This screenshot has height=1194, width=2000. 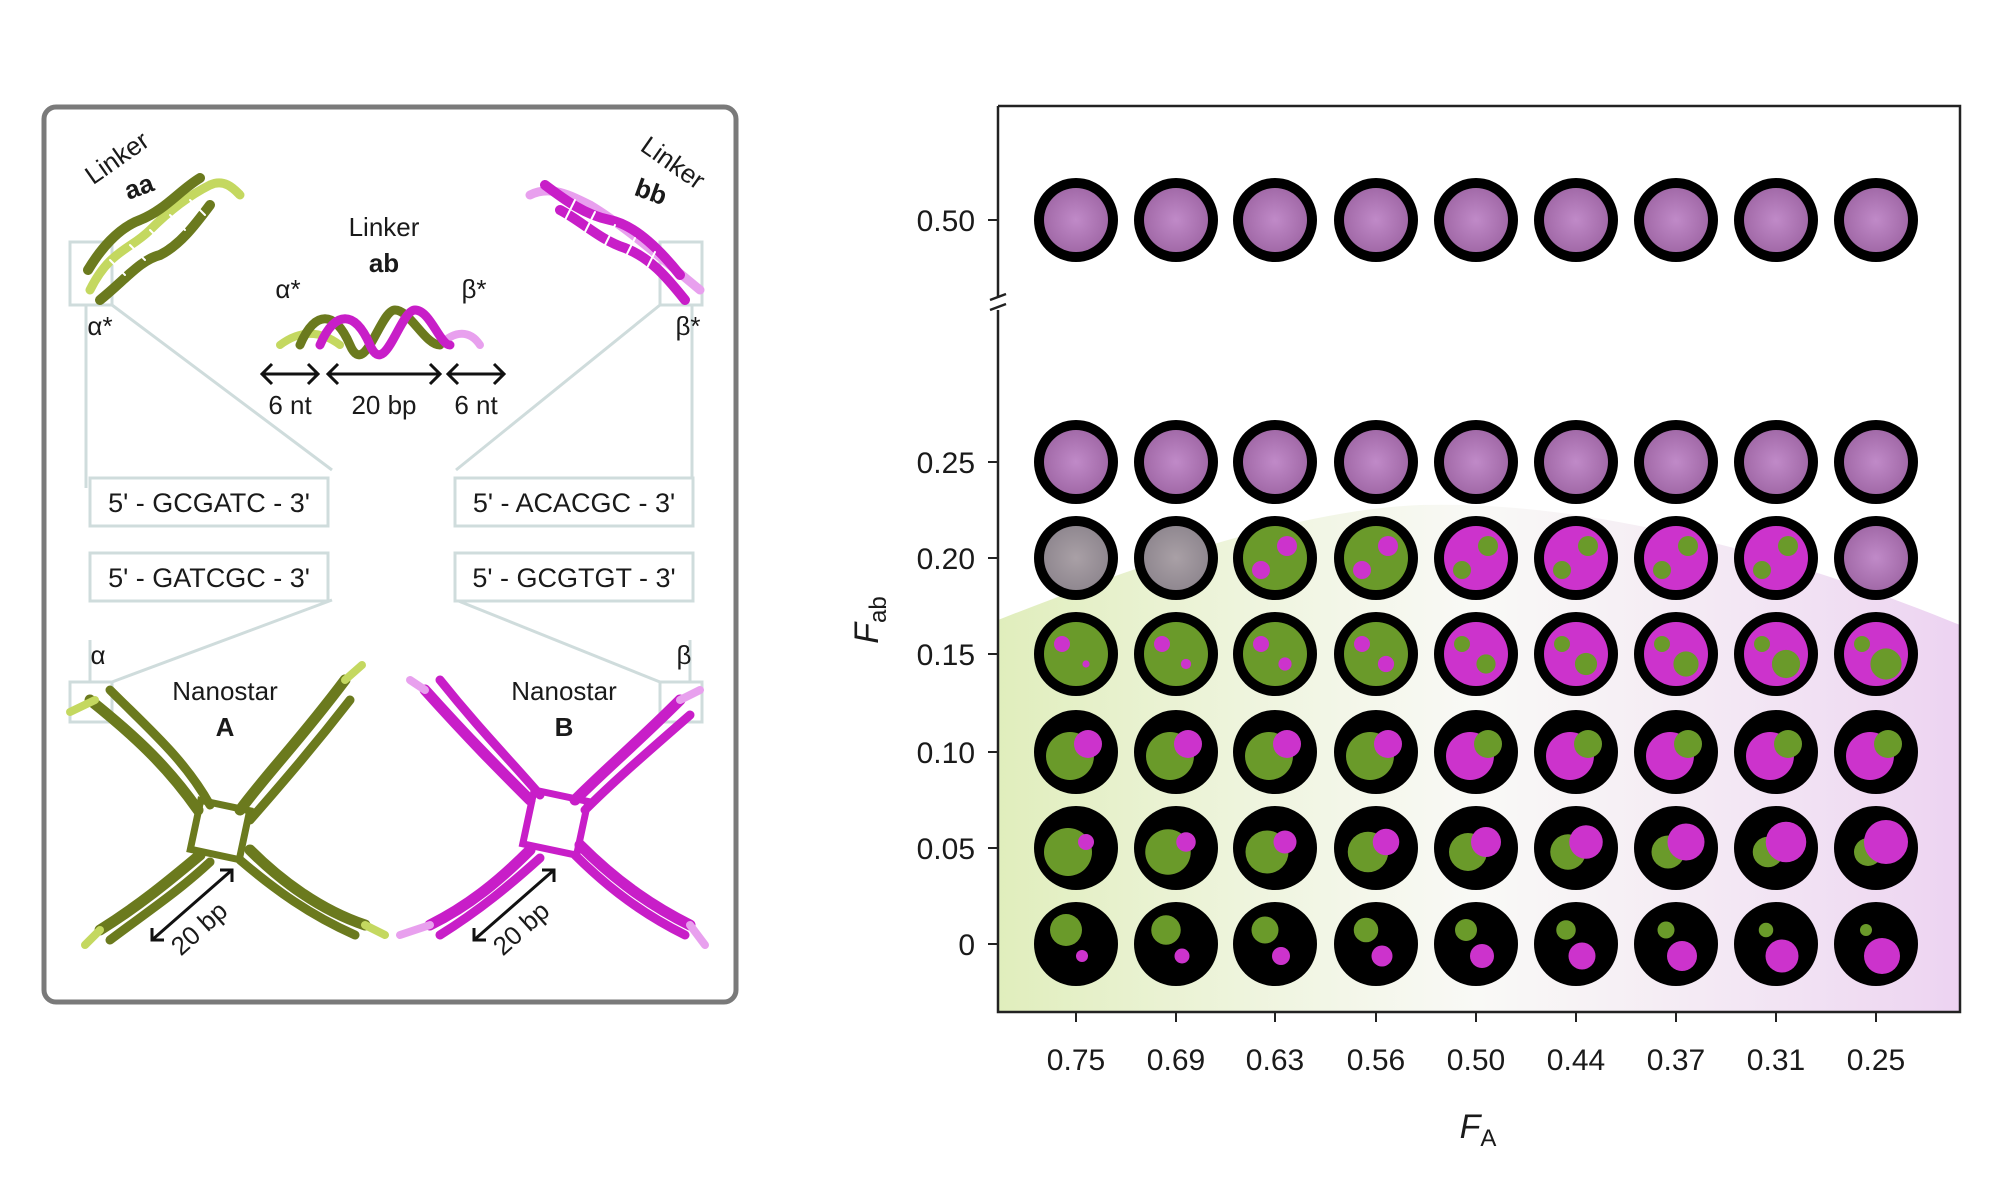 I want to click on sequence-bb: 5' - ACACGC - 3', so click(x=574, y=503).